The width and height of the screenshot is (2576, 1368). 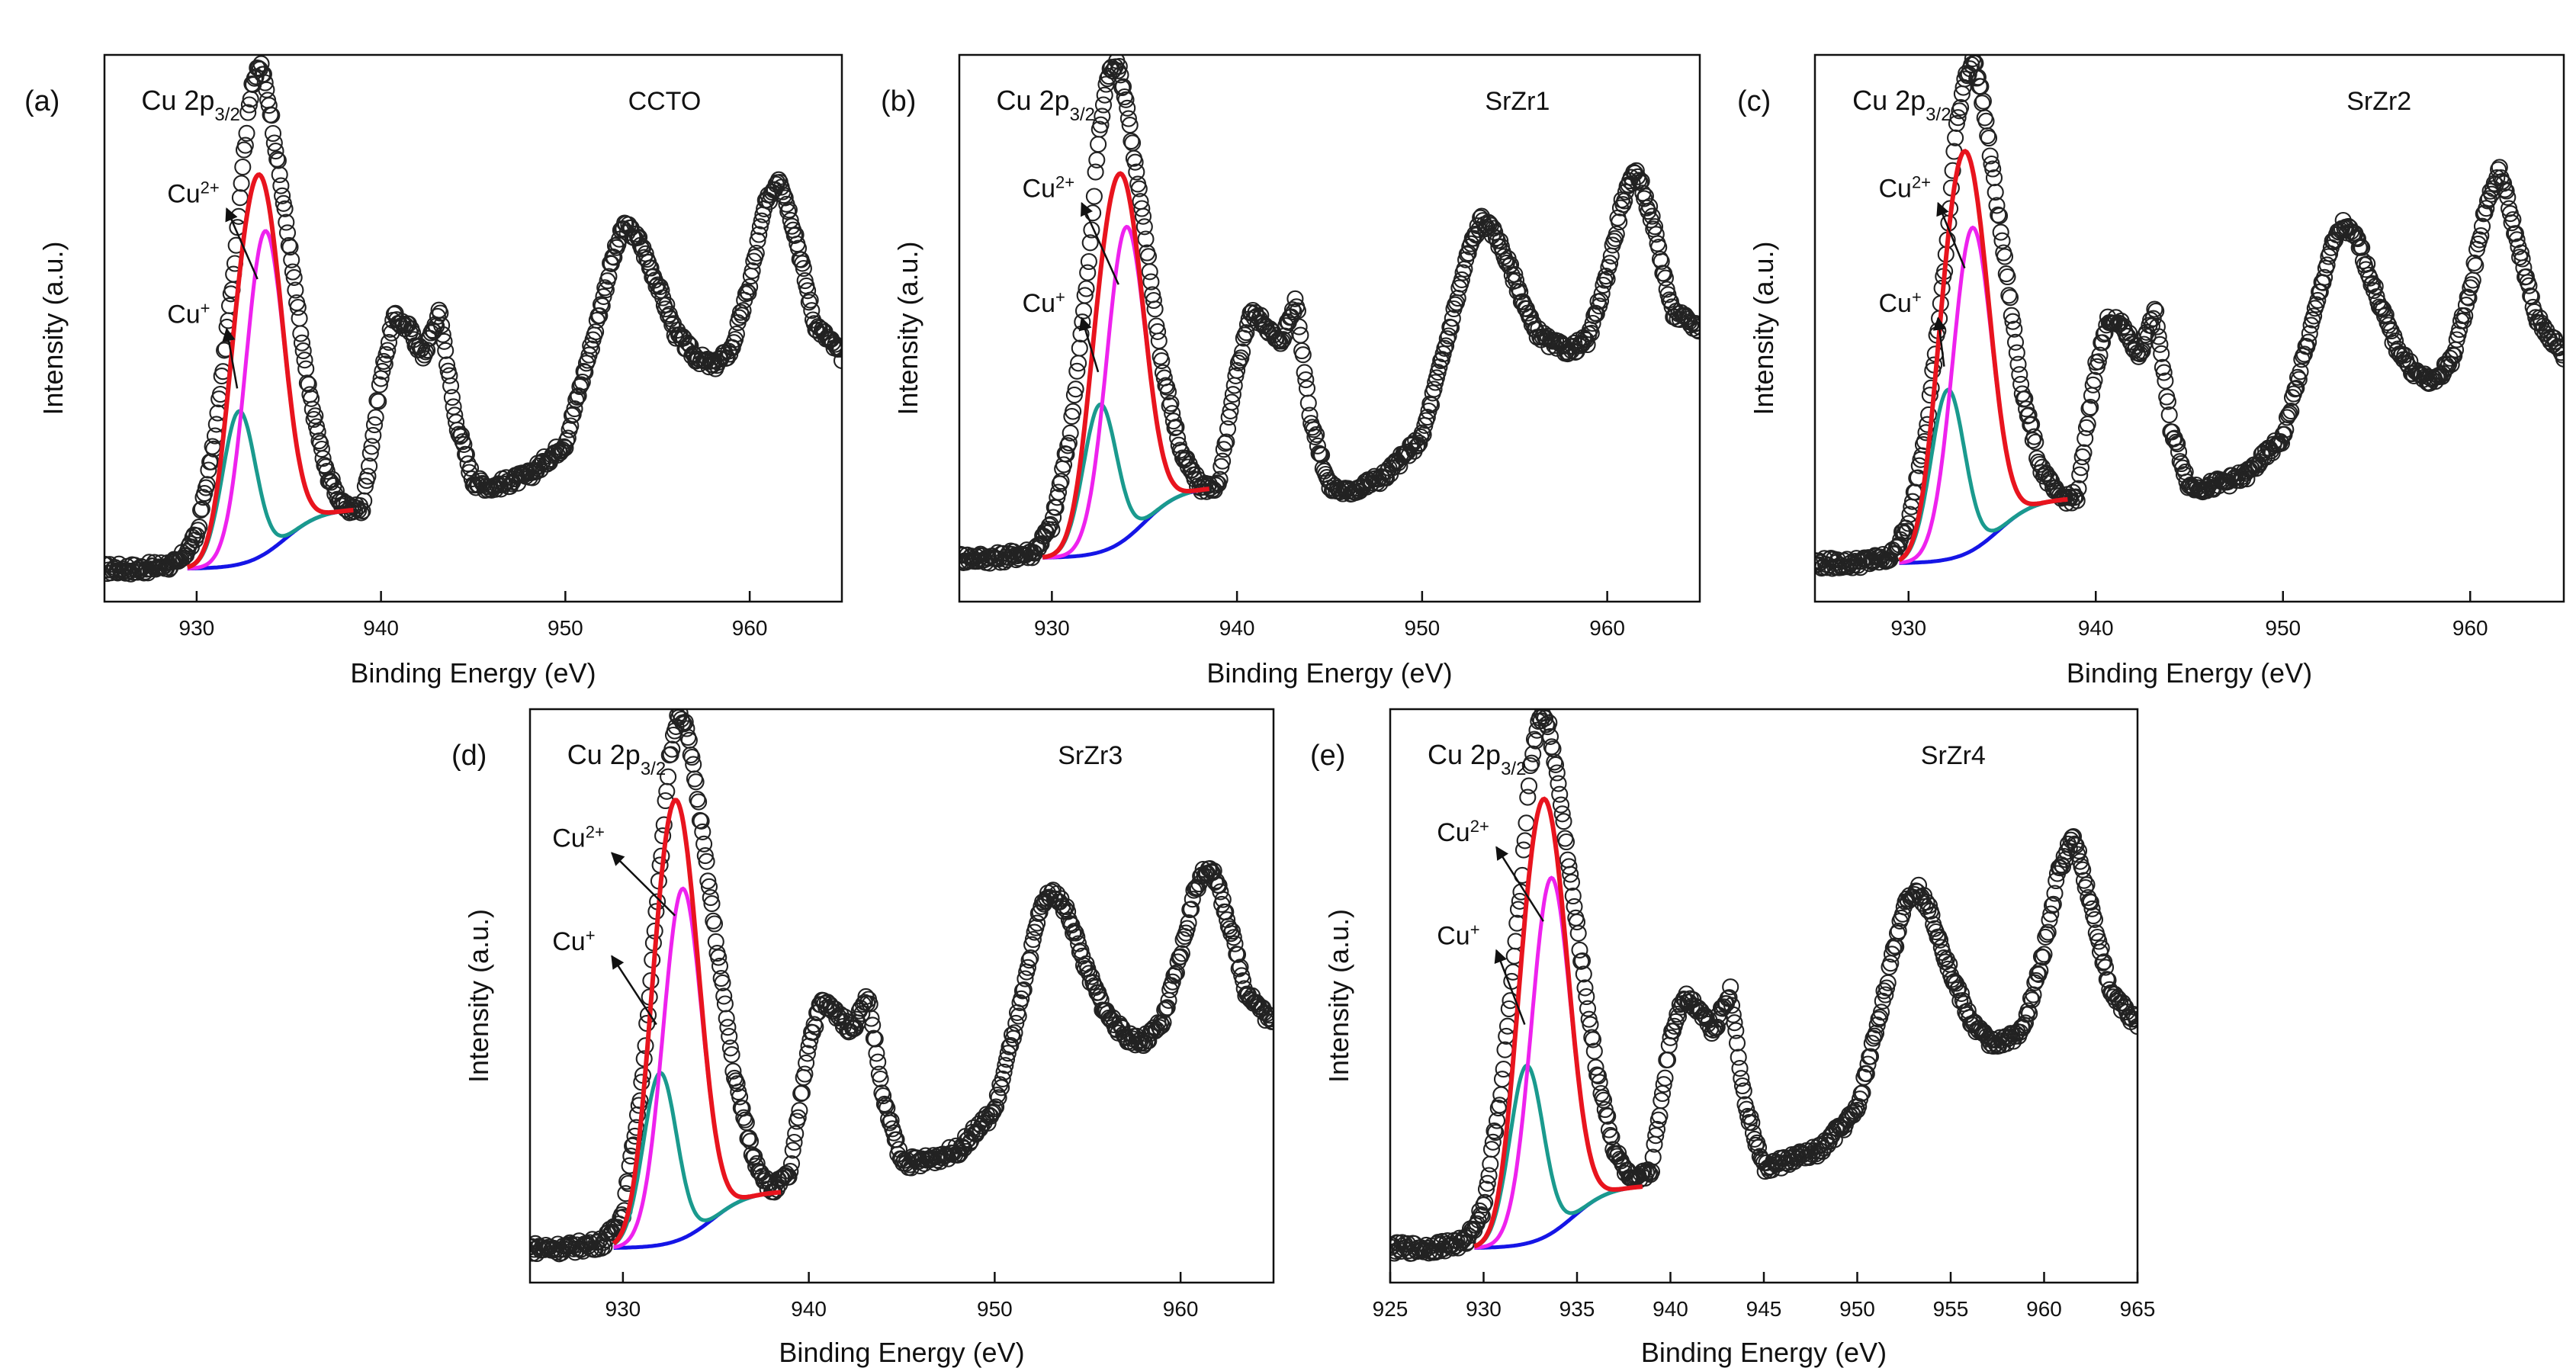 I want to click on annotation-arrow, so click(x=1100, y=243).